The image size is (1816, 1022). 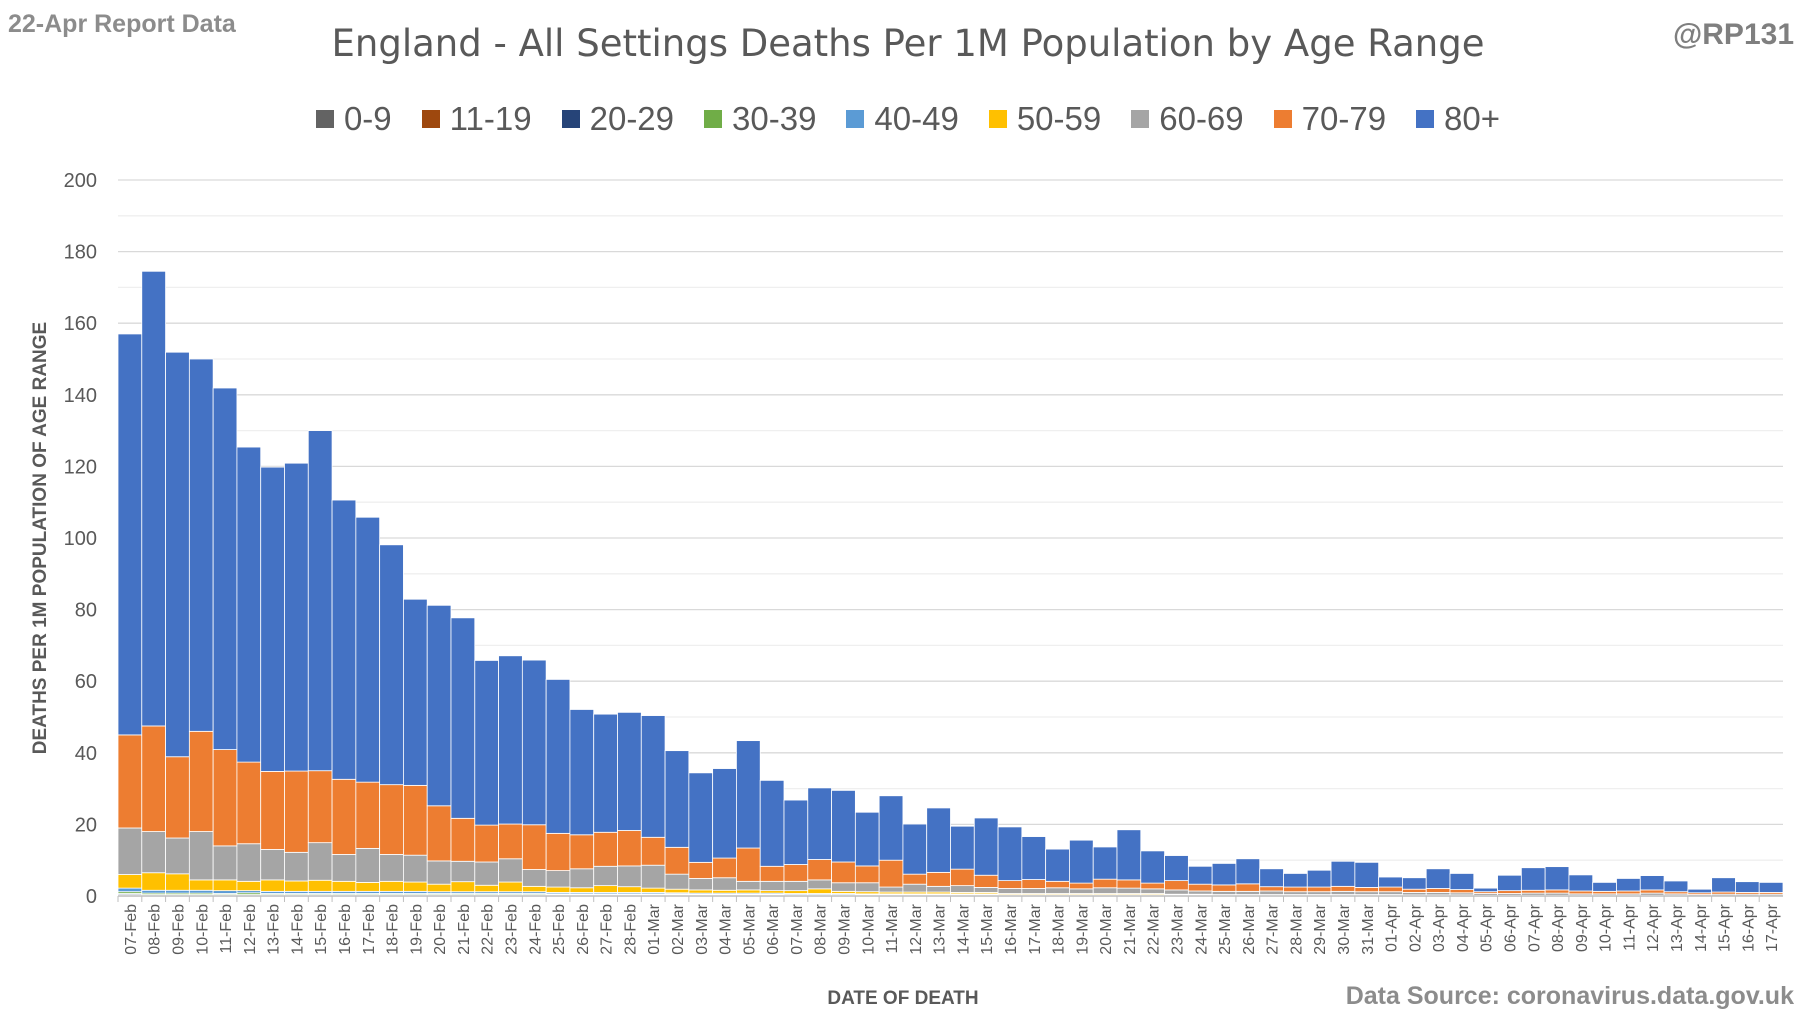 What do you see at coordinates (654, 928) in the screenshot?
I see `x-tick-label: 01-Mar` at bounding box center [654, 928].